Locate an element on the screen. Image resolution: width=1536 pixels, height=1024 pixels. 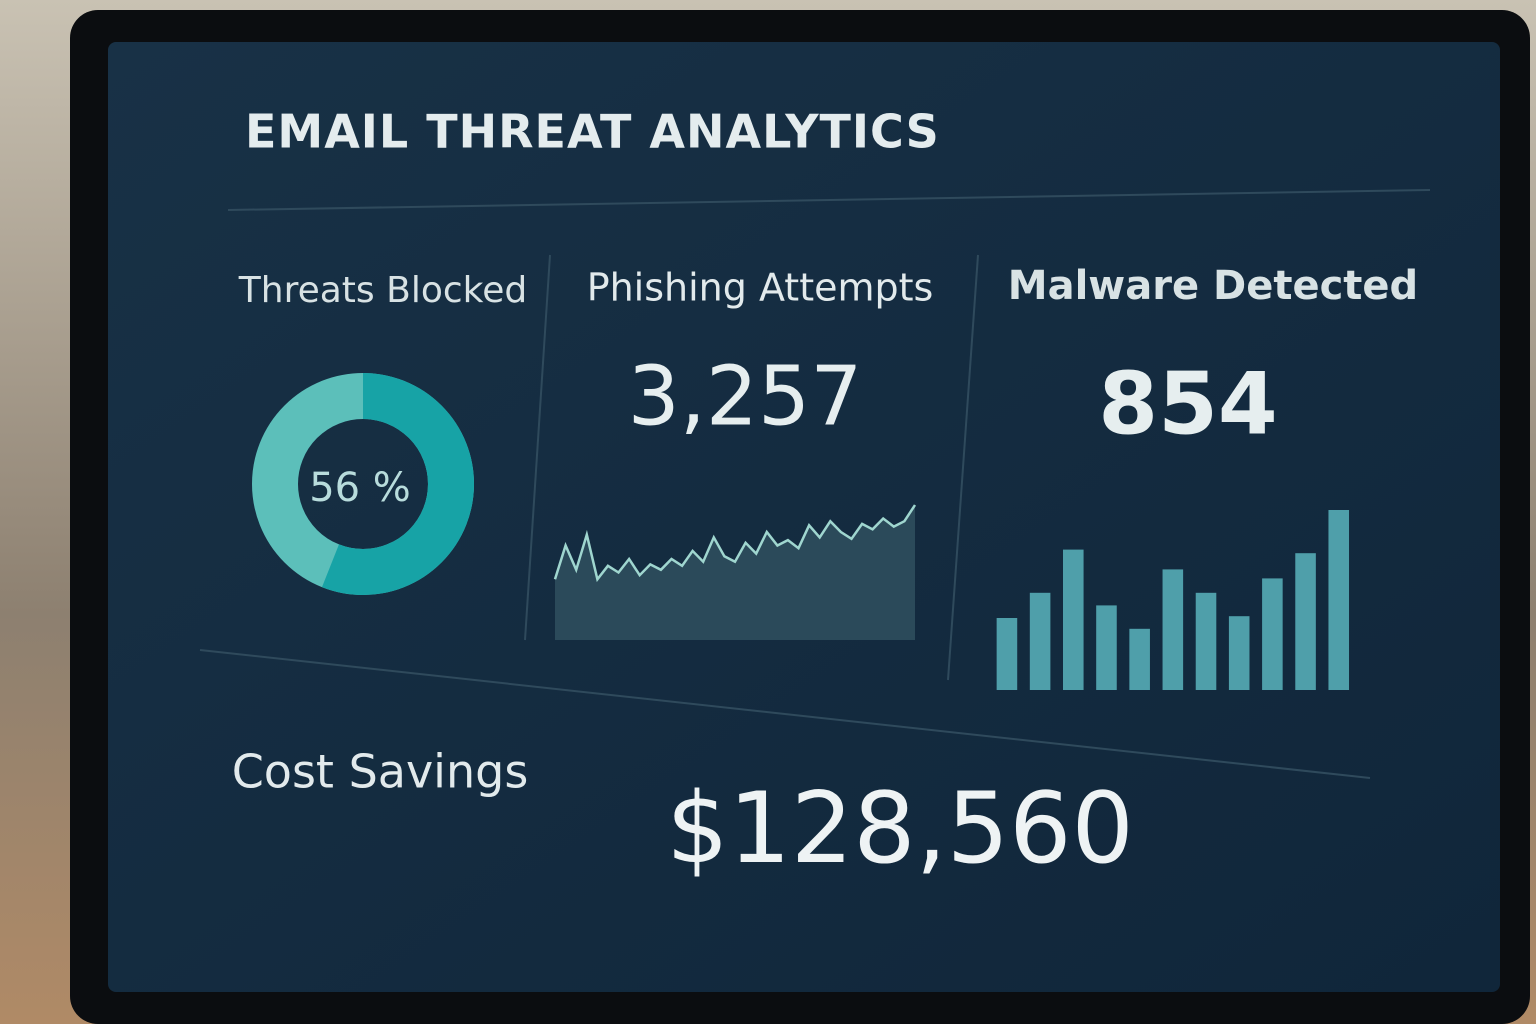
kpi-value: 3,257 is located at coordinates (745, 396).